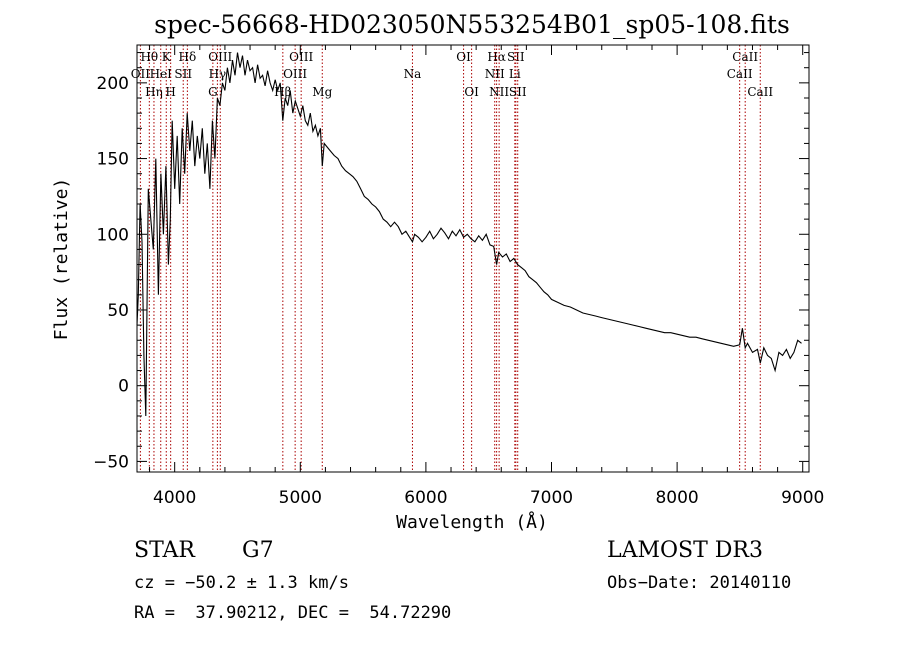 Image resolution: width=900 pixels, height=649 pixels. I want to click on marker-label-1: OII, so click(141, 74).